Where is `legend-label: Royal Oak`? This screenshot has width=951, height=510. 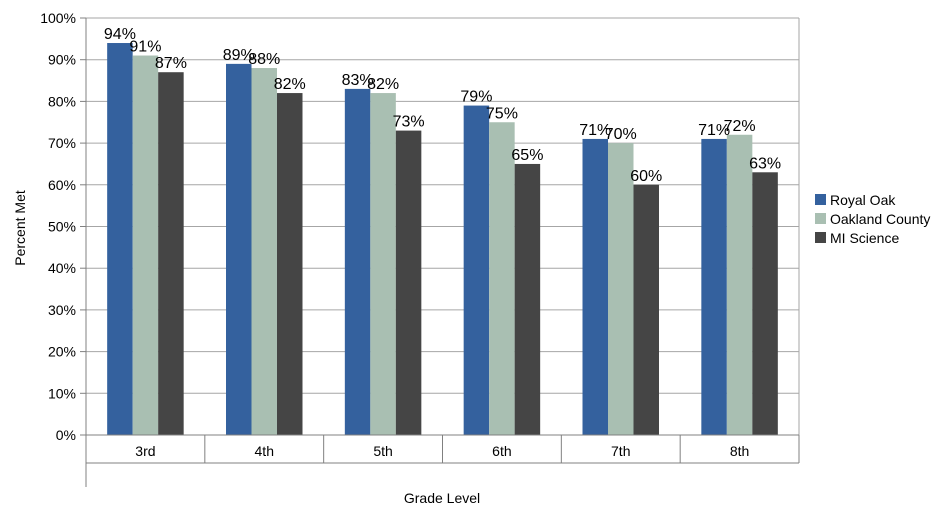
legend-label: Royal Oak is located at coordinates (863, 200).